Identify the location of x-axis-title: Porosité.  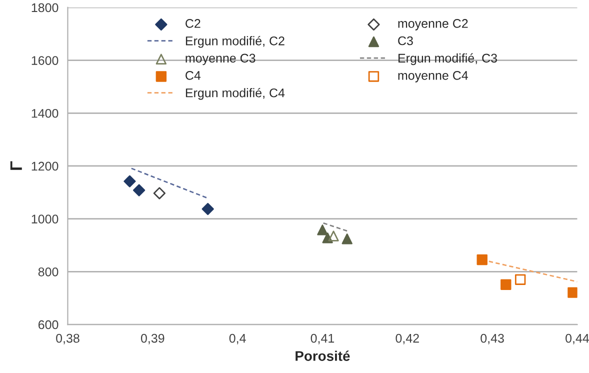
(323, 355).